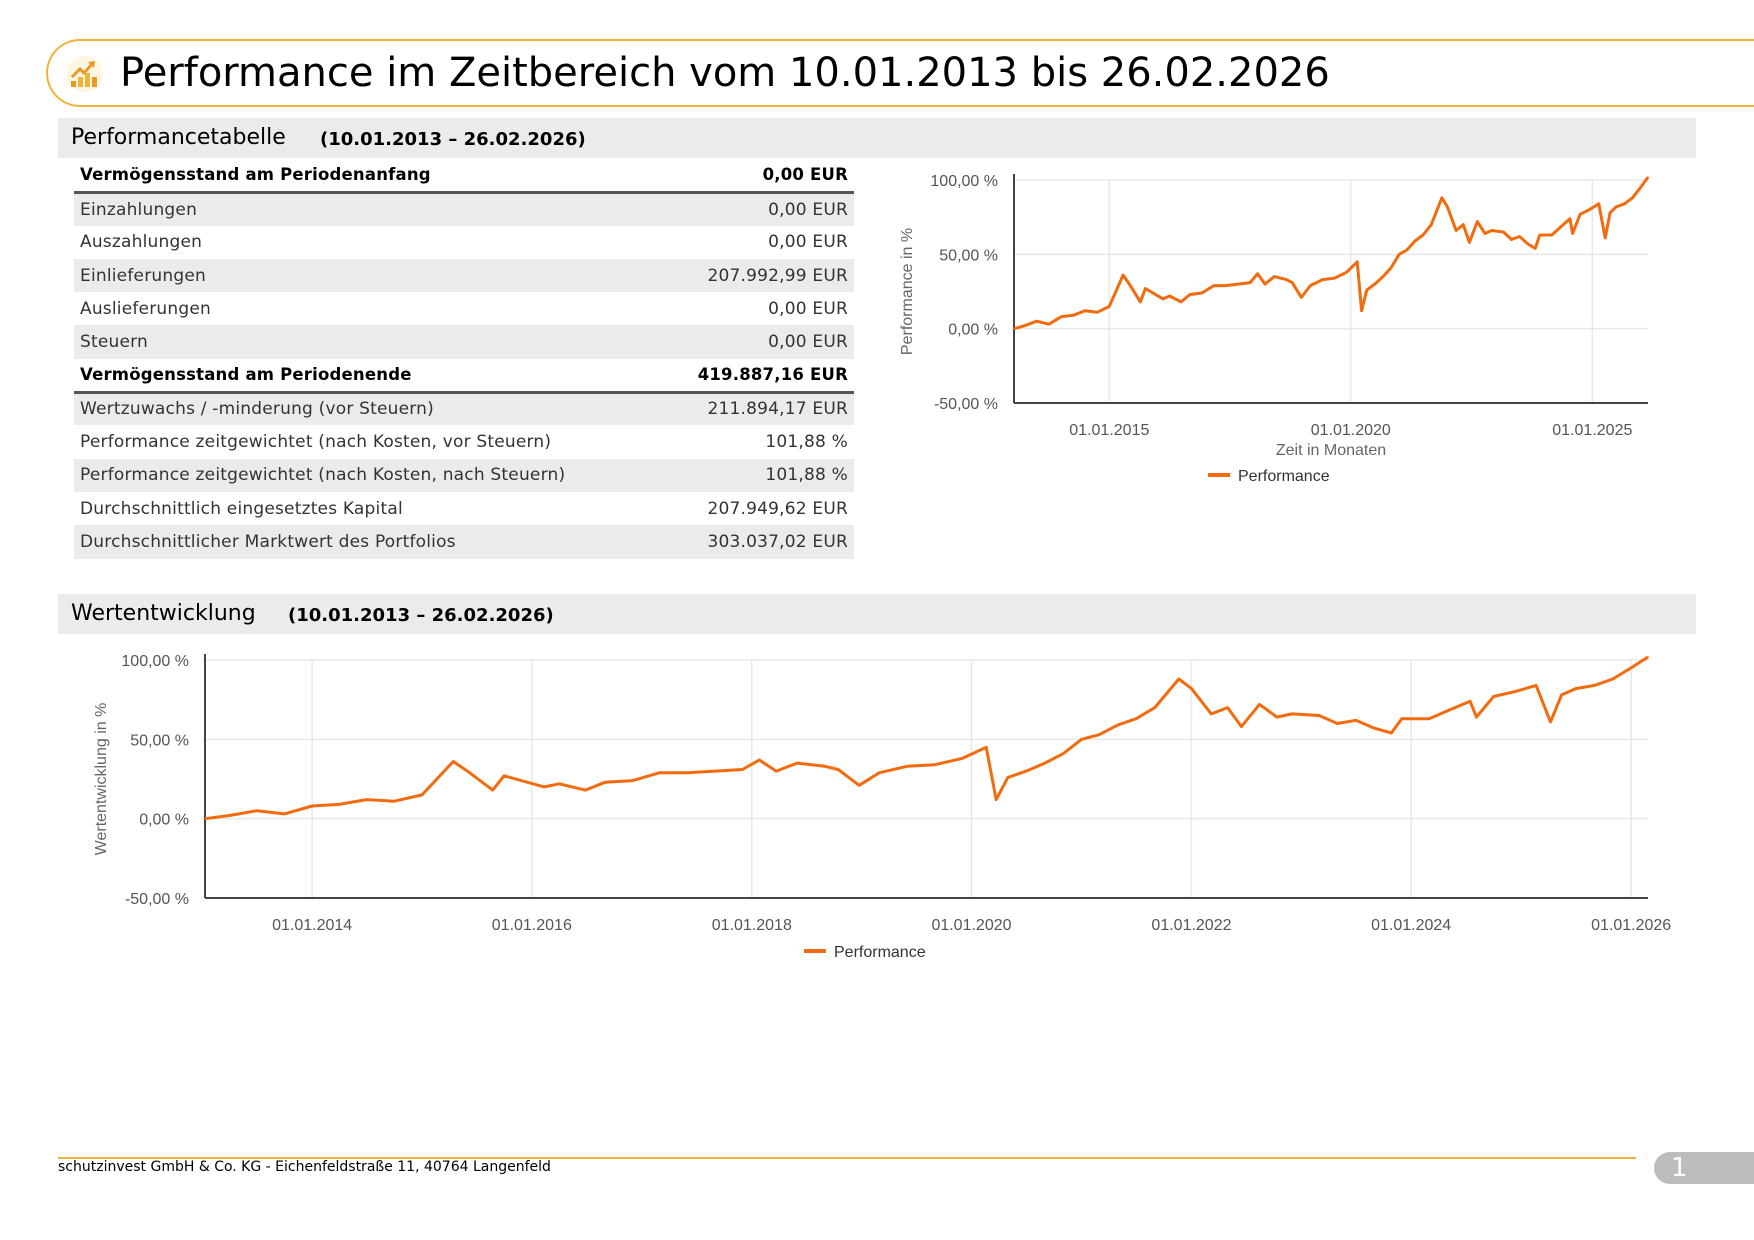  I want to click on page-number: 1, so click(1679, 1168).